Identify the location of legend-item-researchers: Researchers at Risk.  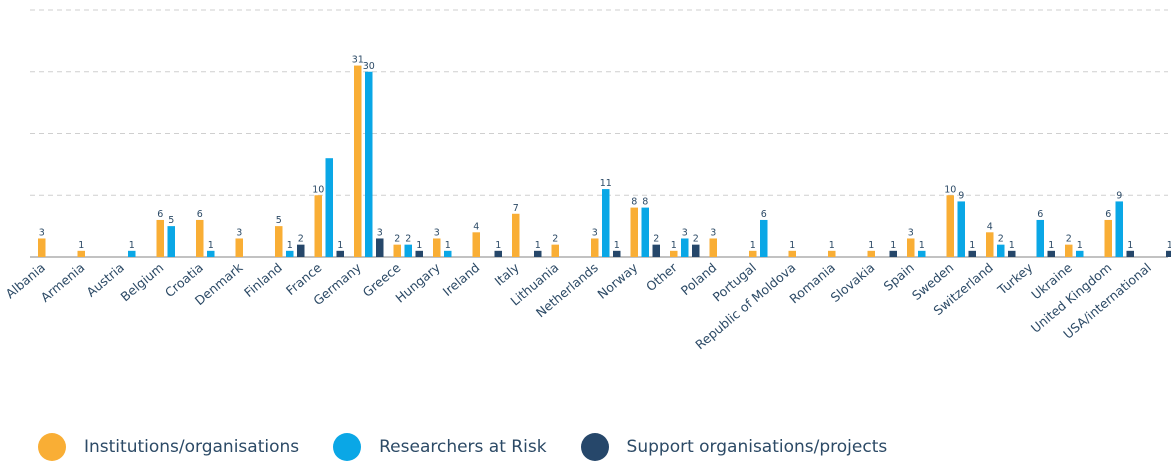
(440, 447).